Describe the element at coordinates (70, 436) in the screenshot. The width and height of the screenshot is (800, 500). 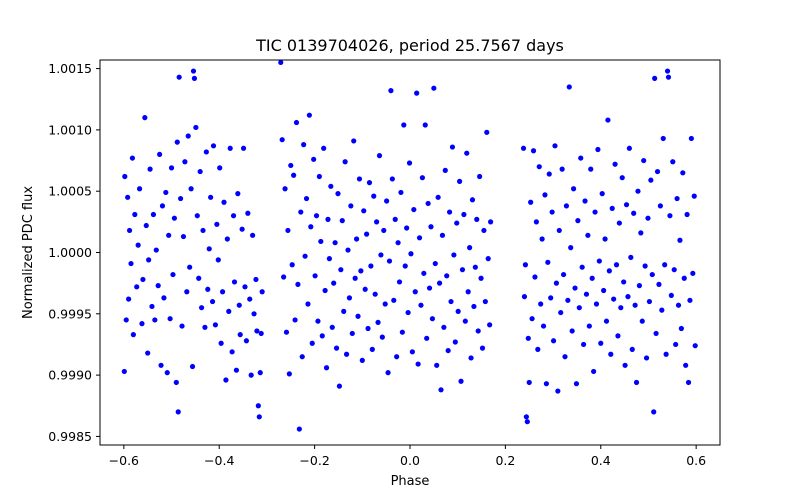
I see `y-tick-label: 0.9985` at that location.